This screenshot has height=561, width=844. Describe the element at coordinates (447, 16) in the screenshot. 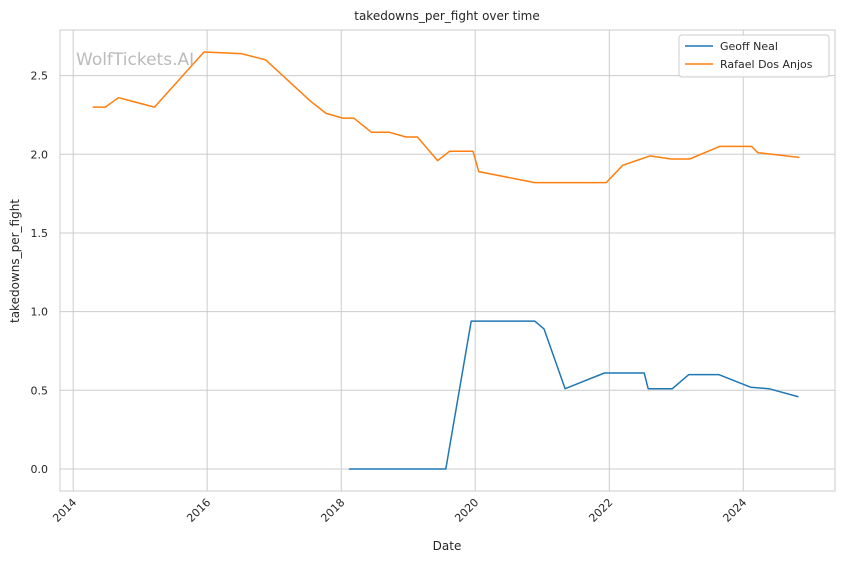

I see `chart-title: takedowns_per_fight over time` at that location.